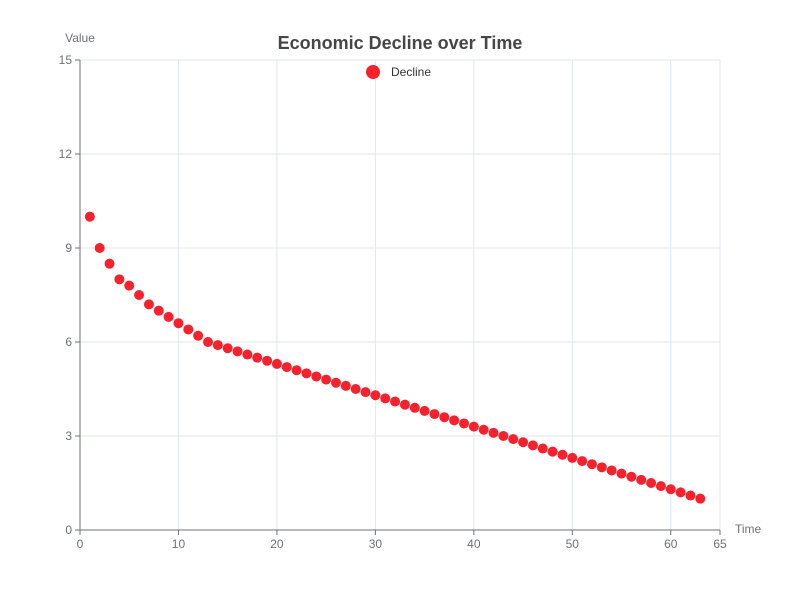 Image resolution: width=800 pixels, height=605 pixels. Describe the element at coordinates (68, 530) in the screenshot. I see `y-tick-label: 0` at that location.